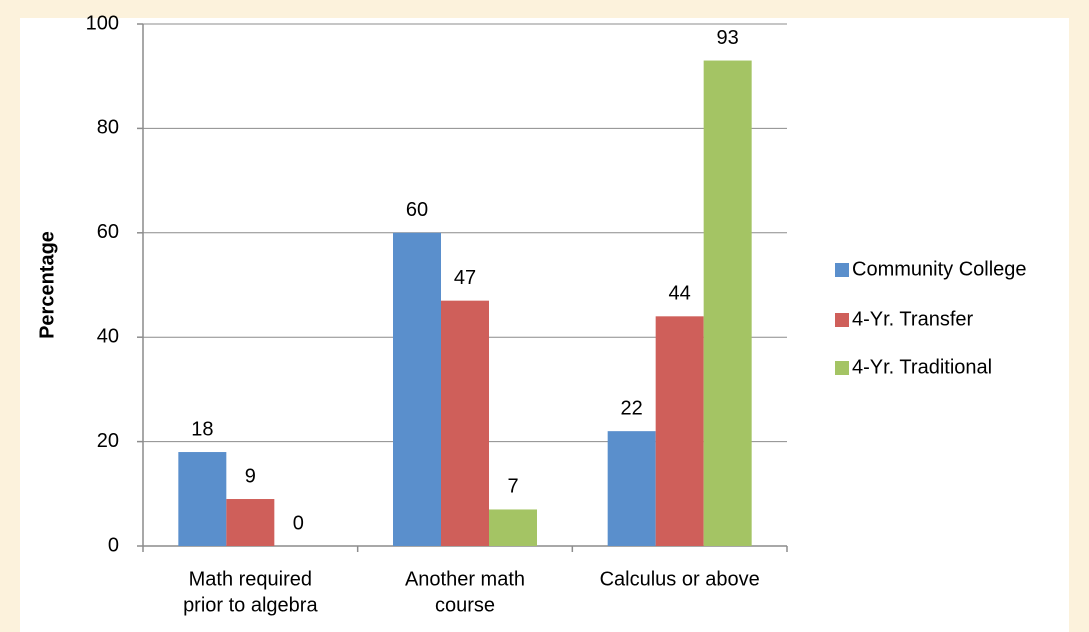 The height and width of the screenshot is (632, 1089). Describe the element at coordinates (680, 579) in the screenshot. I see `x-tick-label: Calculus or above` at that location.